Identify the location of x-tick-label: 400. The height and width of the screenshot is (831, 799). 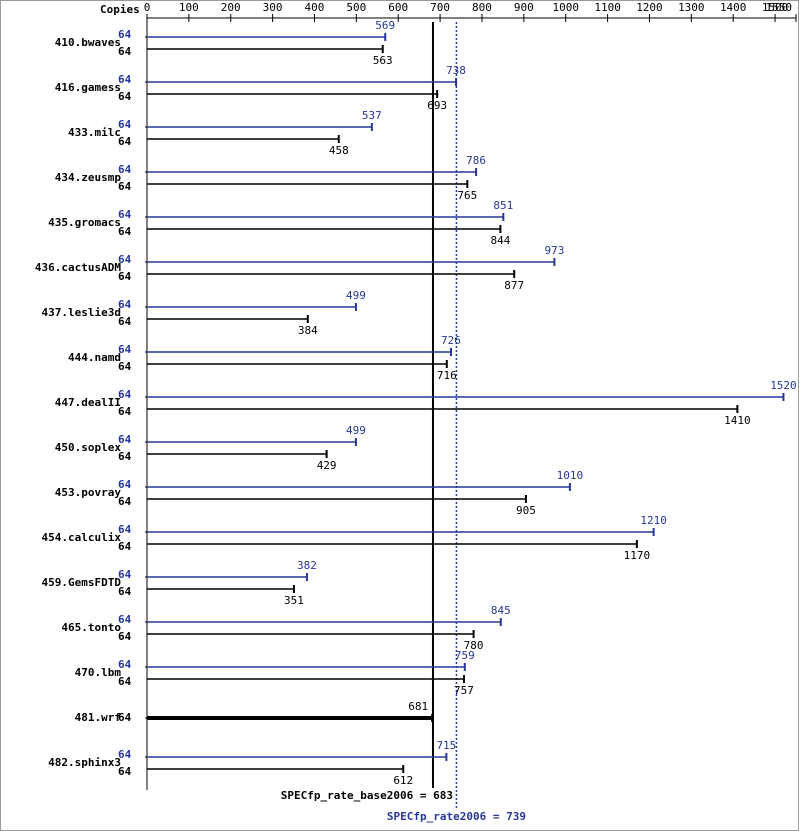
(315, 7).